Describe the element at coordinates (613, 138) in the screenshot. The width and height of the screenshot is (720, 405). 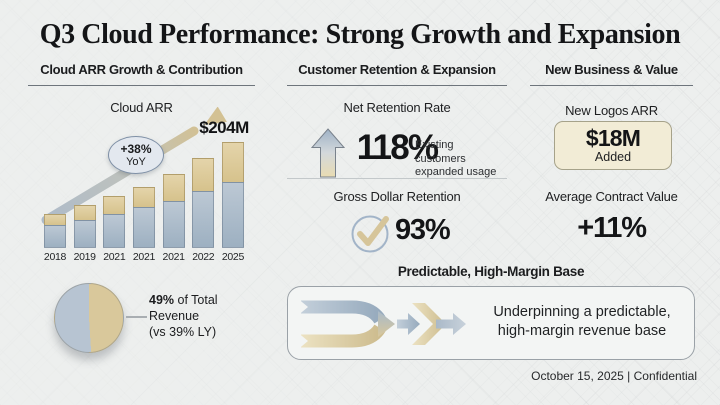
I see `new-logos-value: $18M` at that location.